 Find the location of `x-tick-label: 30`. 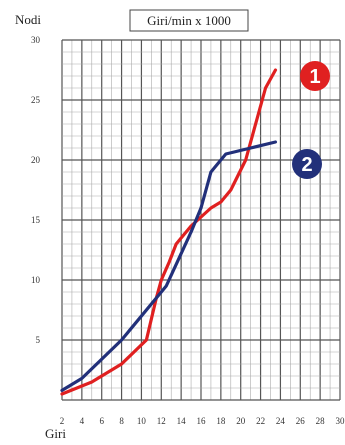

x-tick-label: 30 is located at coordinates (340, 421).